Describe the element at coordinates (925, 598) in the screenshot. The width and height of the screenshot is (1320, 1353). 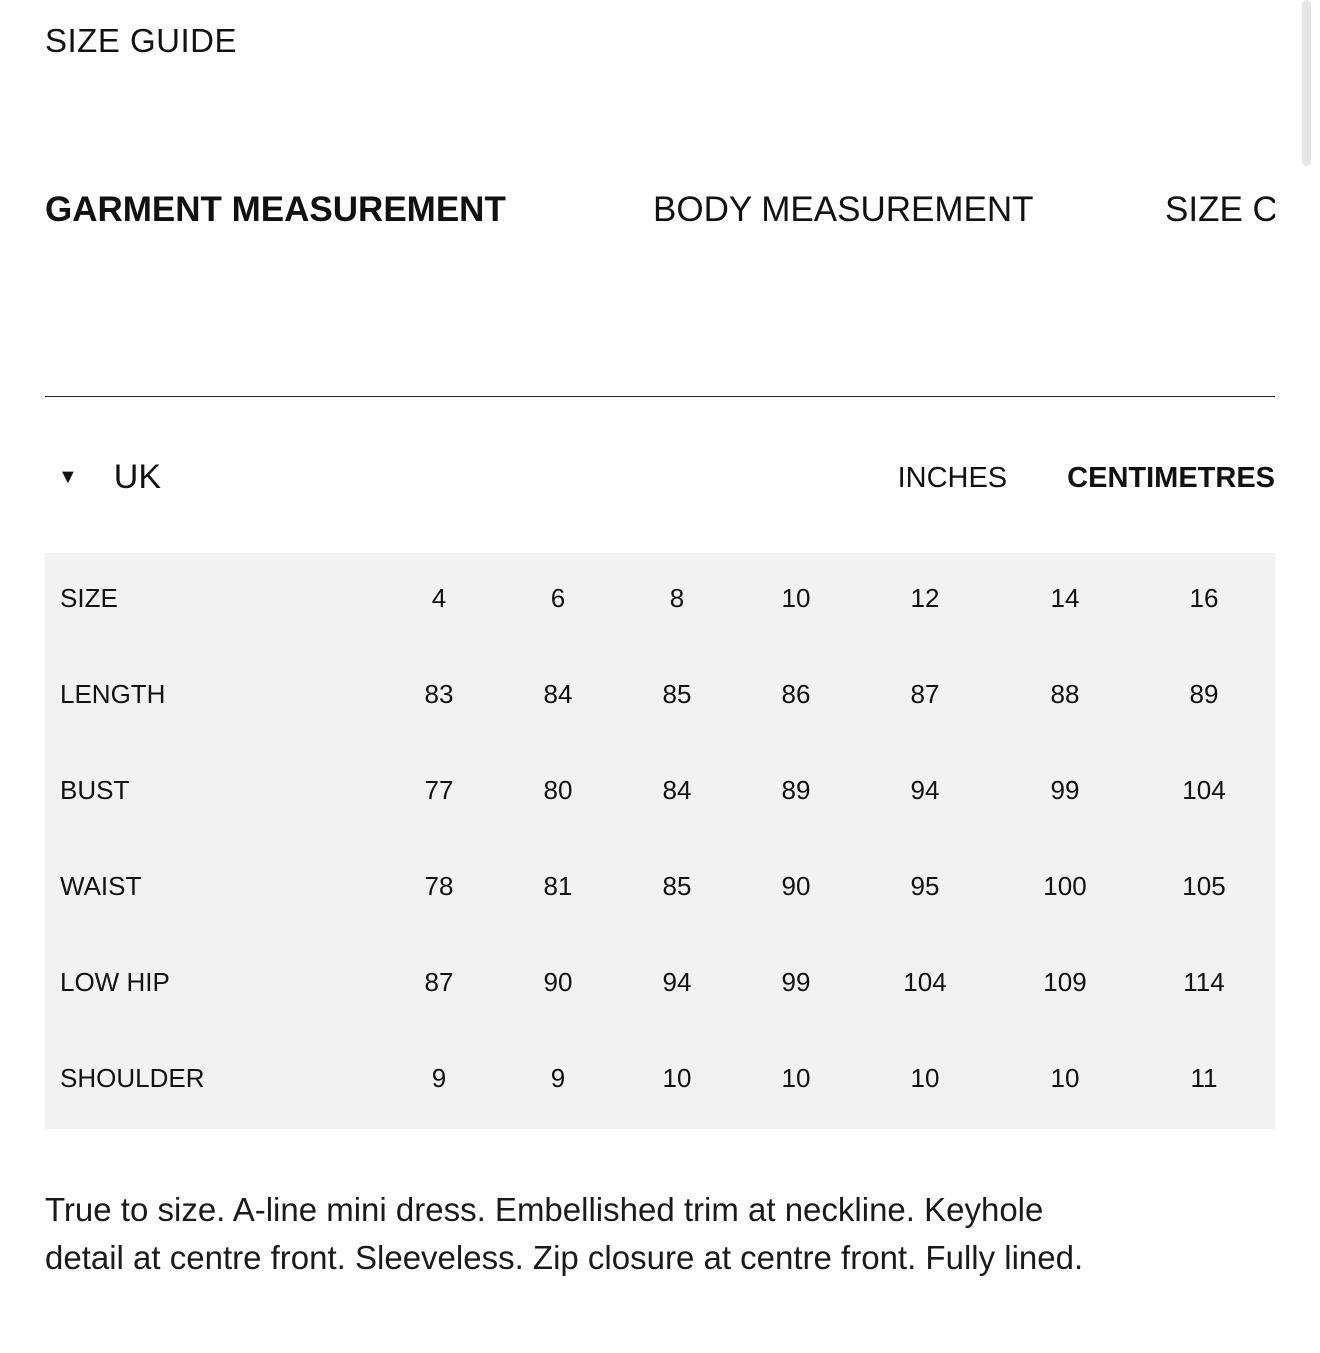
I see `table-cell: 12` at that location.